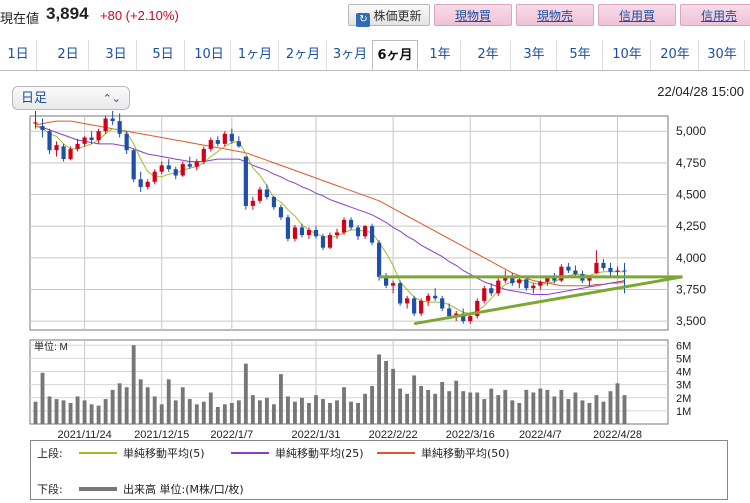  Describe the element at coordinates (98, 489) in the screenshot. I see `legend-volume-swatch` at that location.